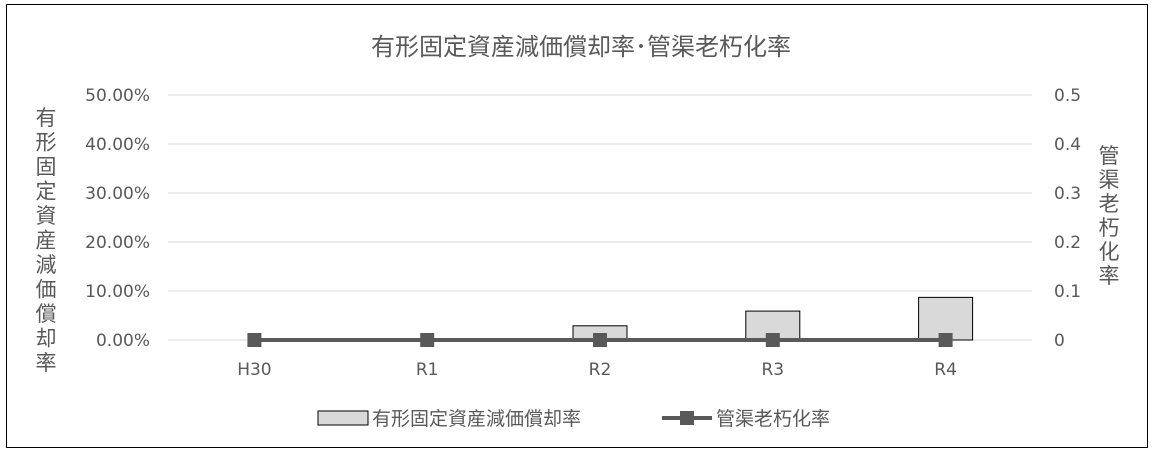 This screenshot has width=1152, height=450. I want to click on left-tick-label: 20.00%, so click(117, 243).